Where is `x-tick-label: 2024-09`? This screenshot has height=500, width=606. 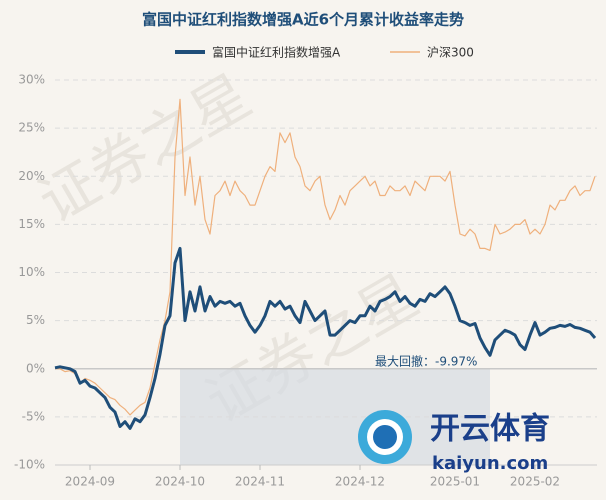 x-tick-label: 2024-09 is located at coordinates (90, 482).